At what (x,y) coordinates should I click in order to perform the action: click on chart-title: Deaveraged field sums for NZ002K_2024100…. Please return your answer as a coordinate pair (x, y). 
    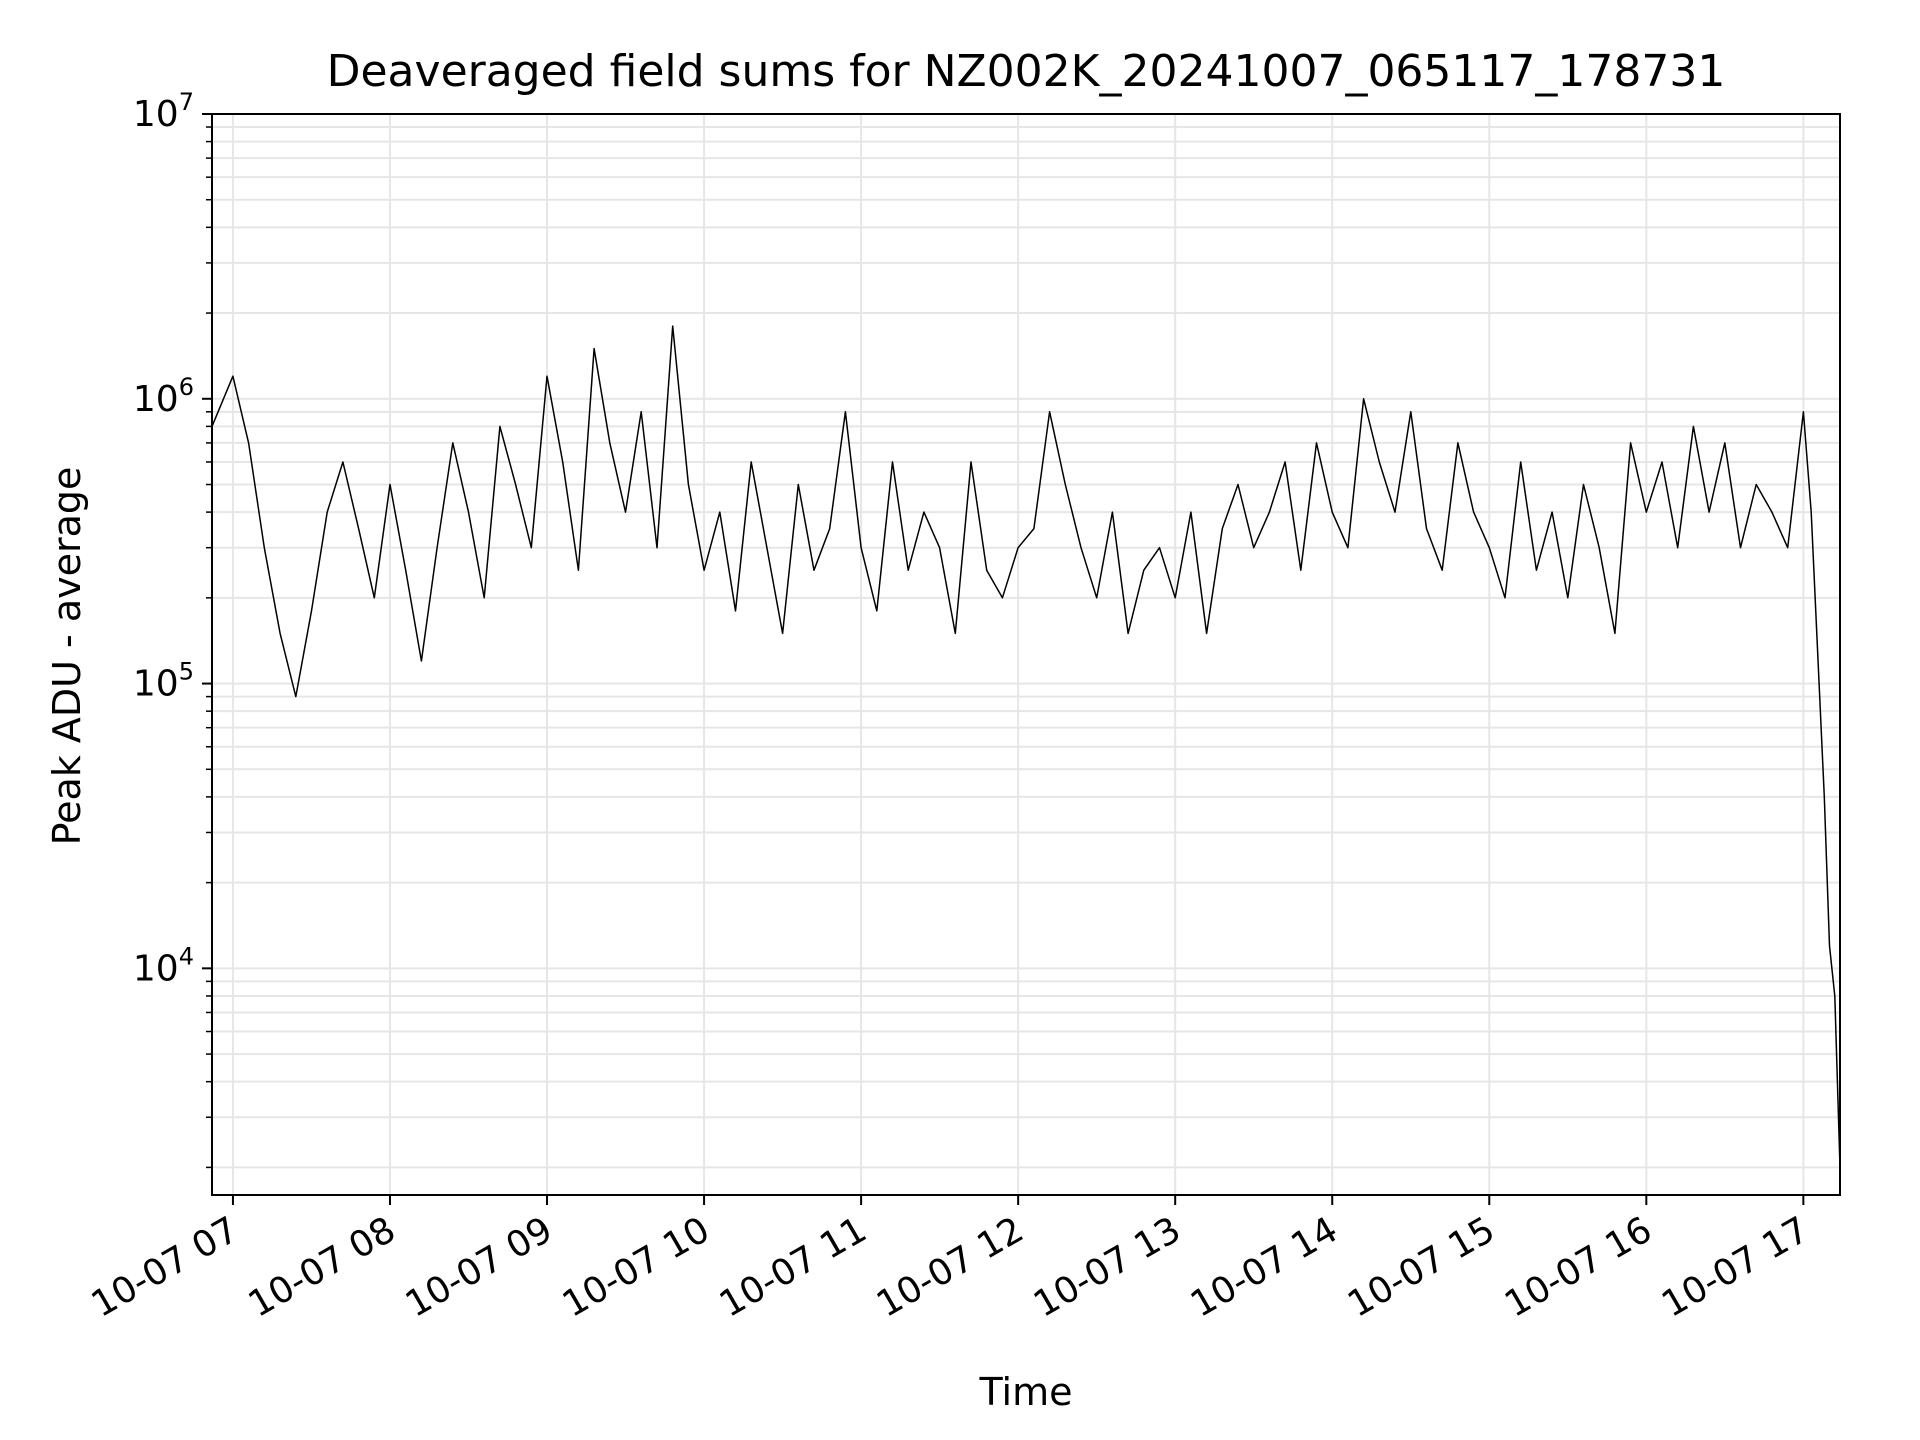
    Looking at the image, I should click on (1026, 71).